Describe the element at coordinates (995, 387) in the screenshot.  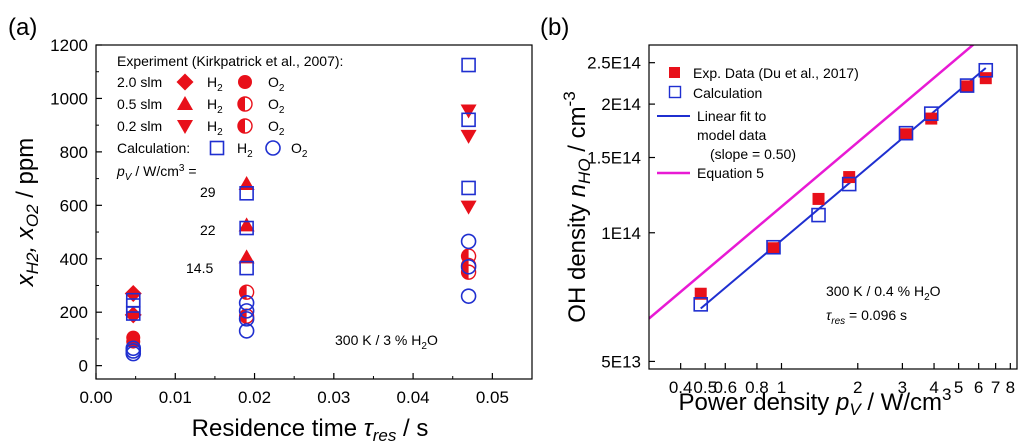
I see `x-tick-label: 7` at that location.